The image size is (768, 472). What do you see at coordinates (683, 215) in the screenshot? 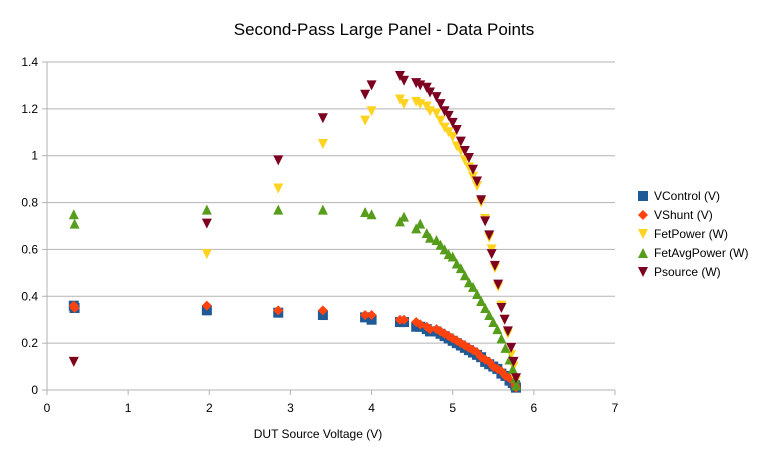
I see `legend-label: VShunt (V)` at bounding box center [683, 215].